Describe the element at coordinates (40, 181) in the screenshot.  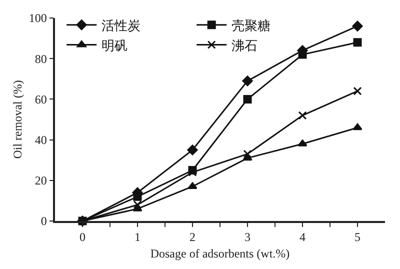
I see `y-tick-label: 20` at that location.